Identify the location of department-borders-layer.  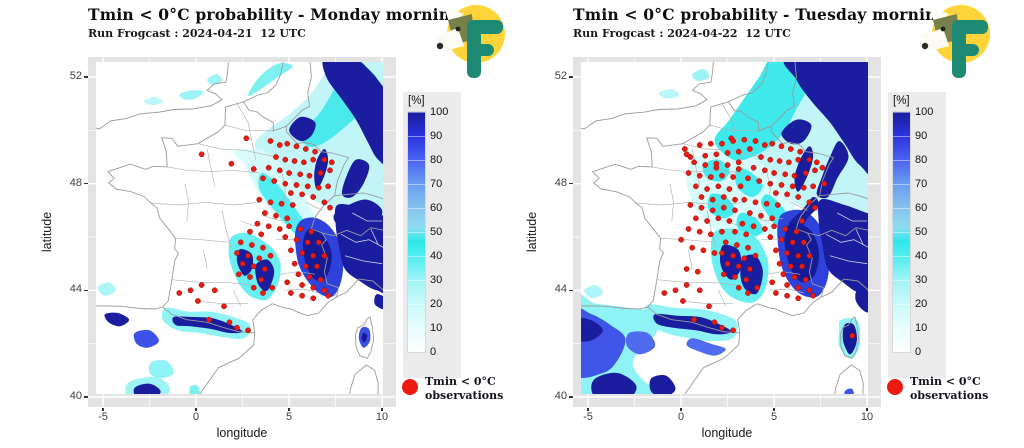
(236, 205).